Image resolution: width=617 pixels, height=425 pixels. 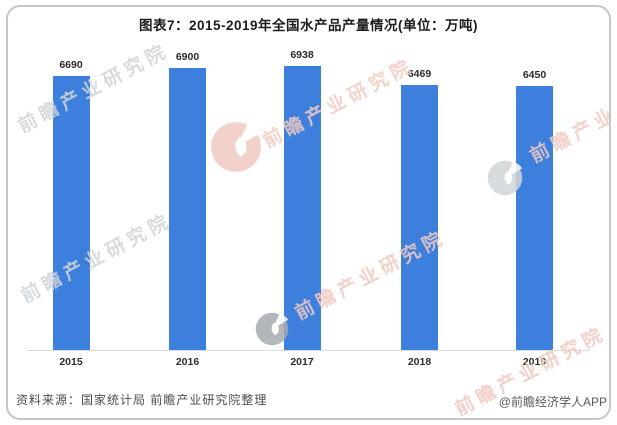 What do you see at coordinates (534, 362) in the screenshot?
I see `x-axis-tick-label: 2019` at bounding box center [534, 362].